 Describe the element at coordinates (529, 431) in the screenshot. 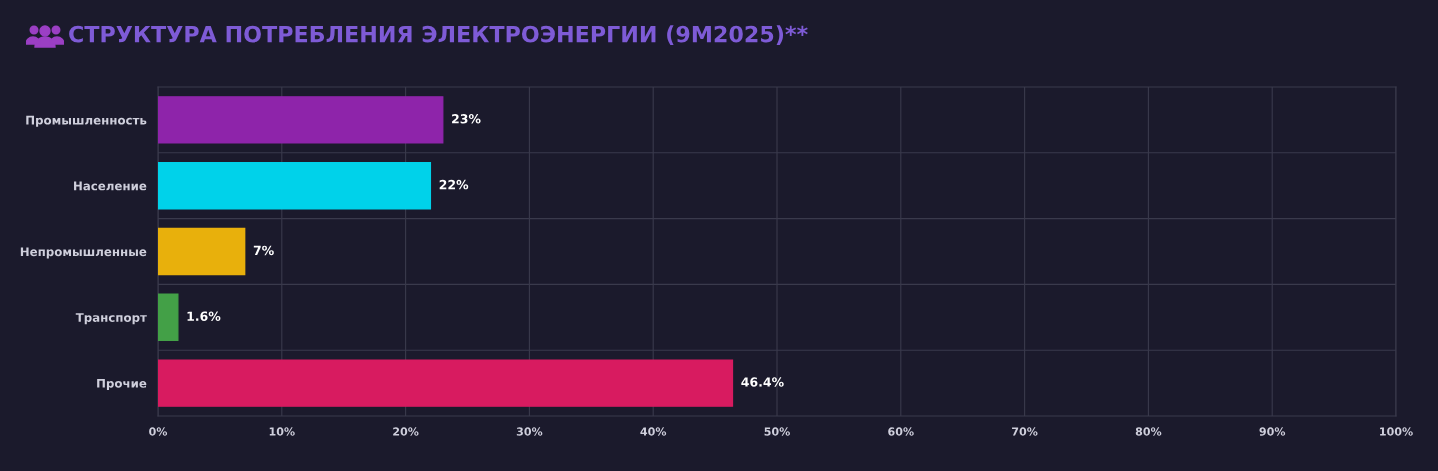

I see `x-tick-label: 30%` at that location.